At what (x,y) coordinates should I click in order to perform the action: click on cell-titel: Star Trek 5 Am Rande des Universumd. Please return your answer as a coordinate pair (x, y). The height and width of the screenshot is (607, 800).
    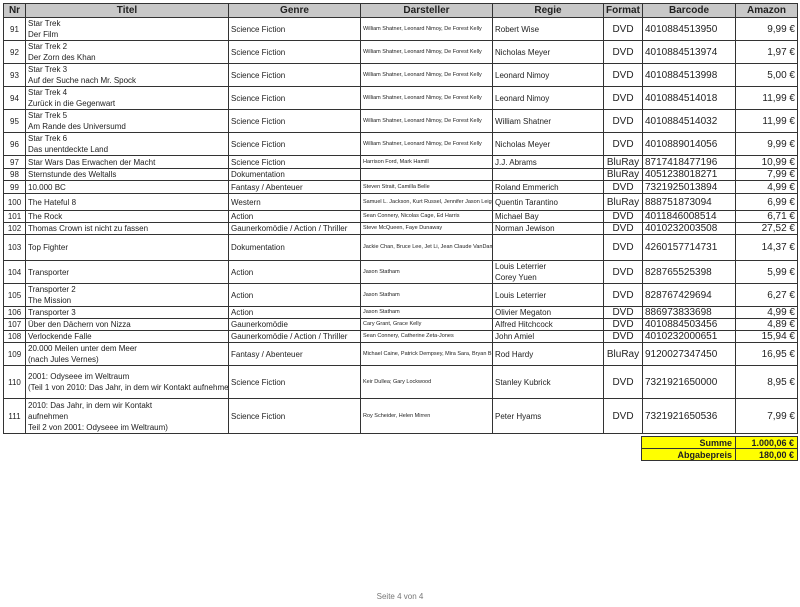
    Looking at the image, I should click on (127, 121).